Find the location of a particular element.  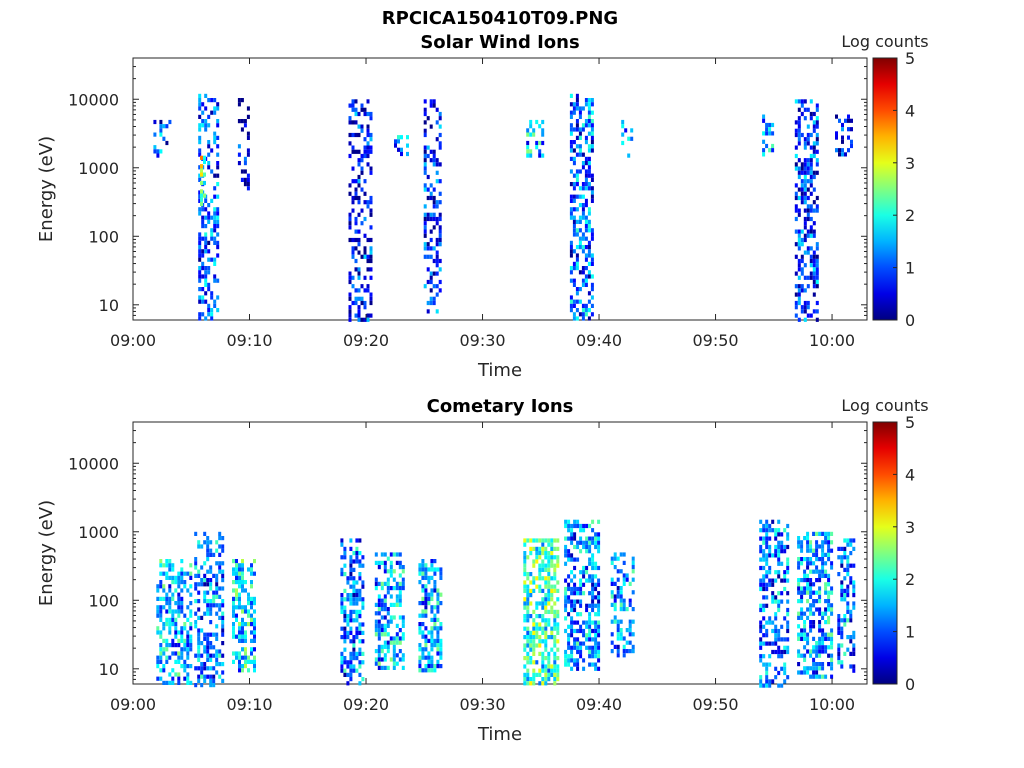

colorbar-tick-label: 3 is located at coordinates (910, 163).